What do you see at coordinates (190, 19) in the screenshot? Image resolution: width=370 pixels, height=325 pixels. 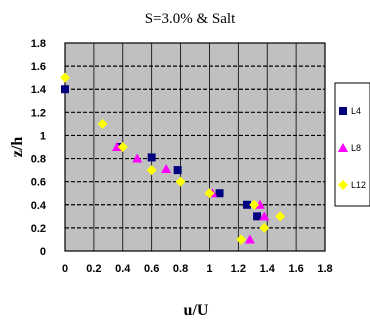 I see `chart-title: S=3.0% & Salt` at bounding box center [190, 19].